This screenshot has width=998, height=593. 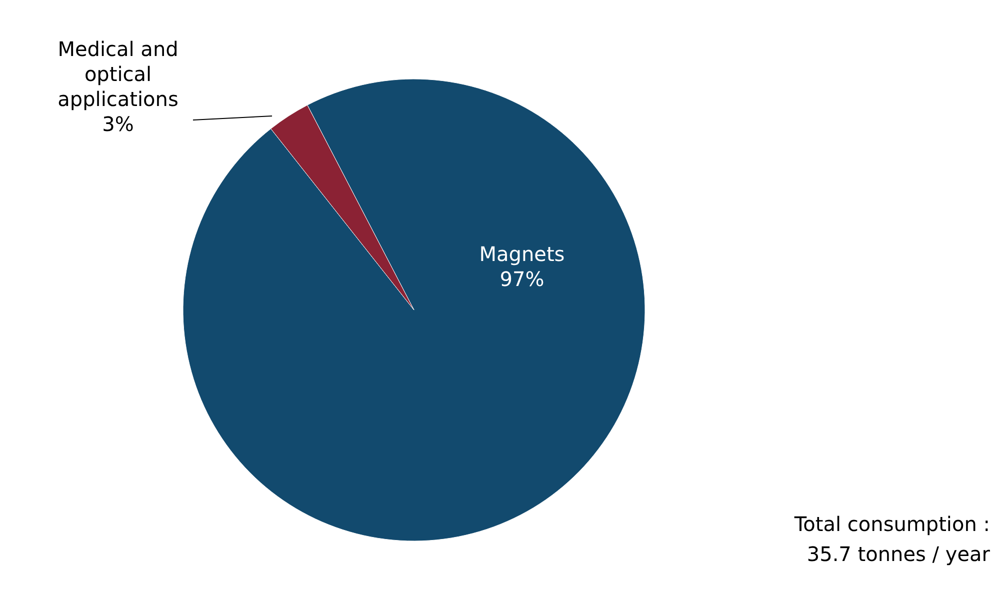 I want to click on slice-label: Medical and optical applications, so click(x=118, y=74).